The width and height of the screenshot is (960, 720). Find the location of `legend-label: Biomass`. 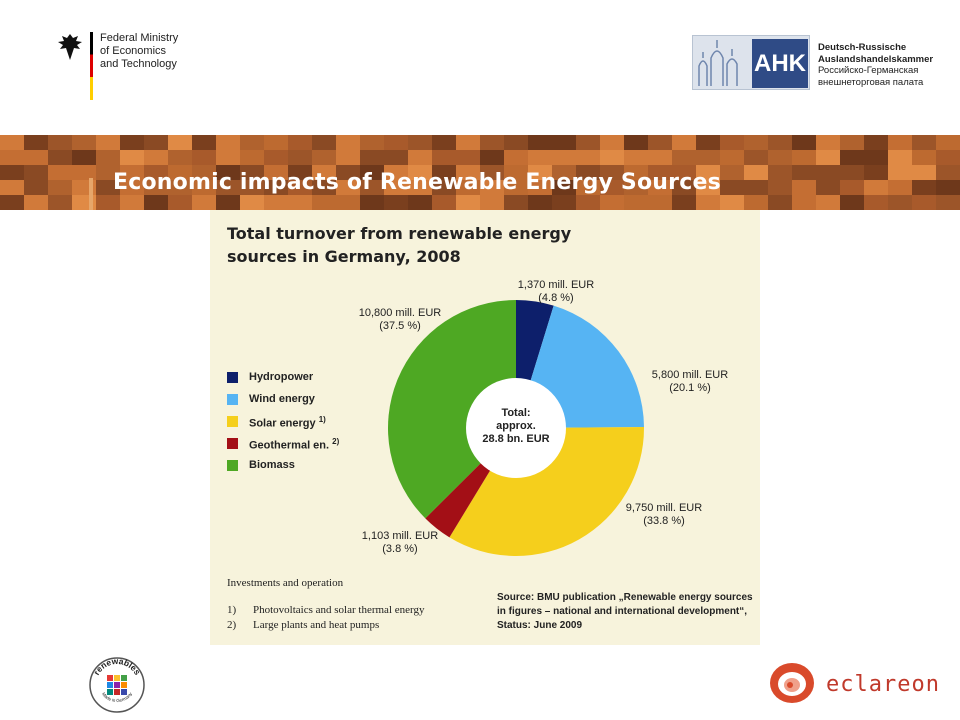

legend-label: Biomass is located at coordinates (272, 465).